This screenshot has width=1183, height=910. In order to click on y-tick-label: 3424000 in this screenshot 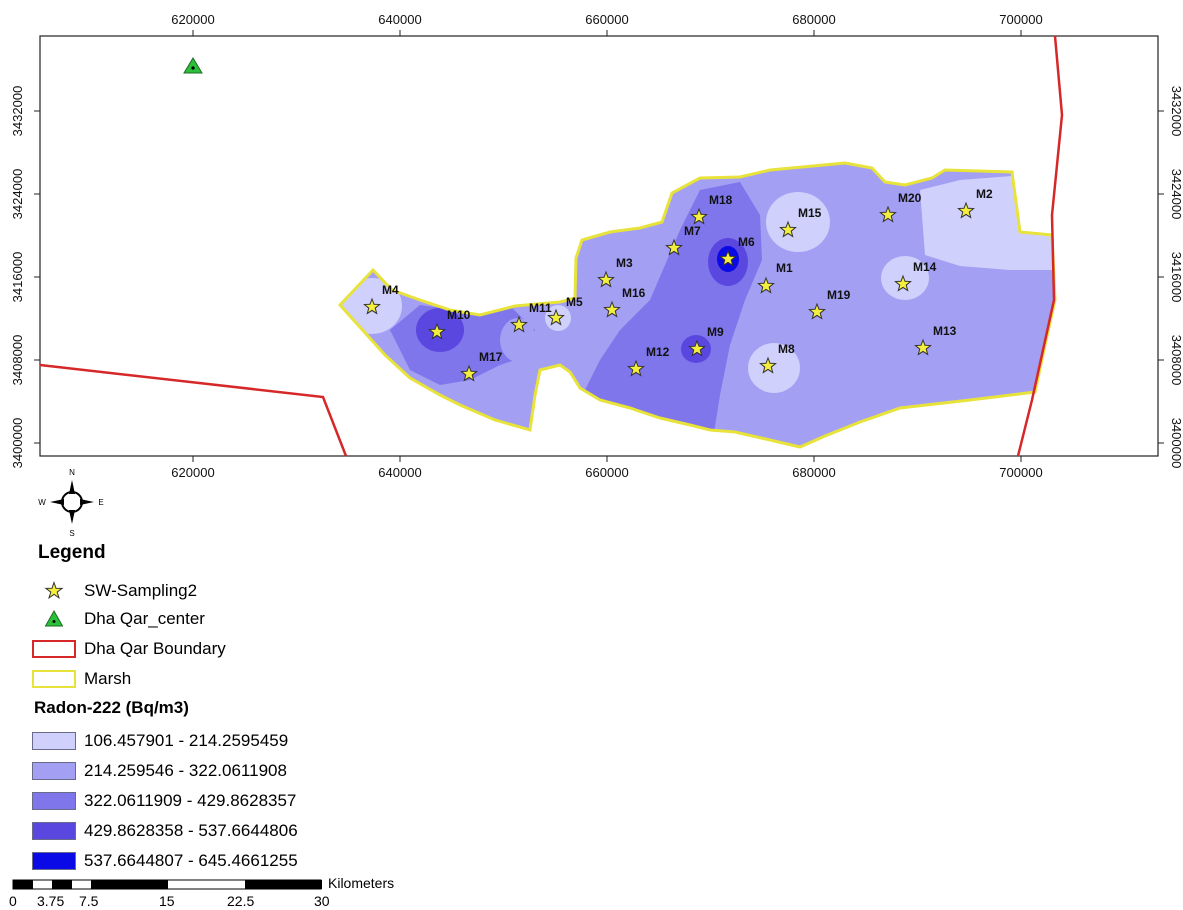, I will do `click(1176, 194)`.